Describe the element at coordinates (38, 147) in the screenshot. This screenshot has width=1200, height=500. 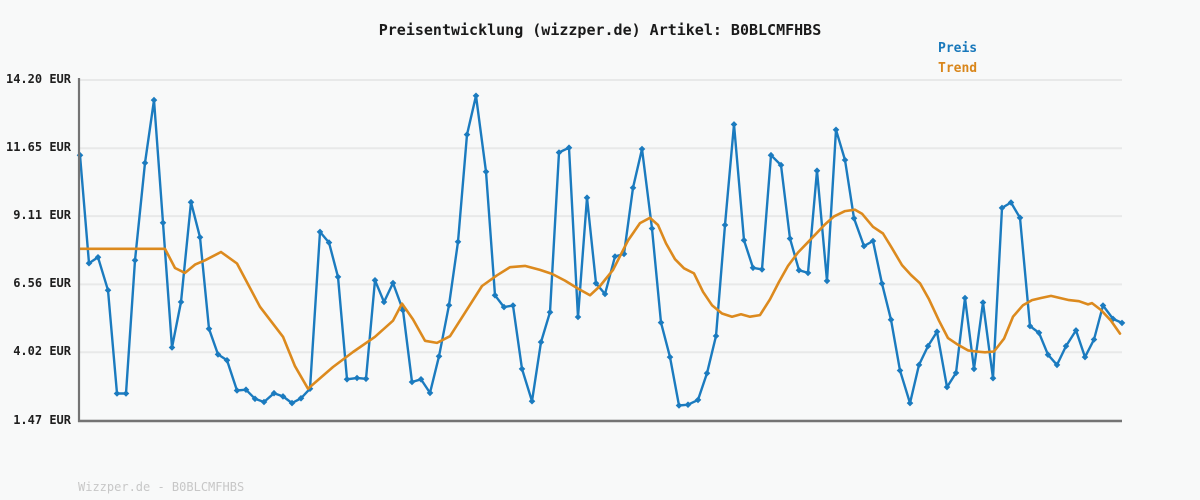
I see `y-tick-label: 11.65 EUR` at that location.